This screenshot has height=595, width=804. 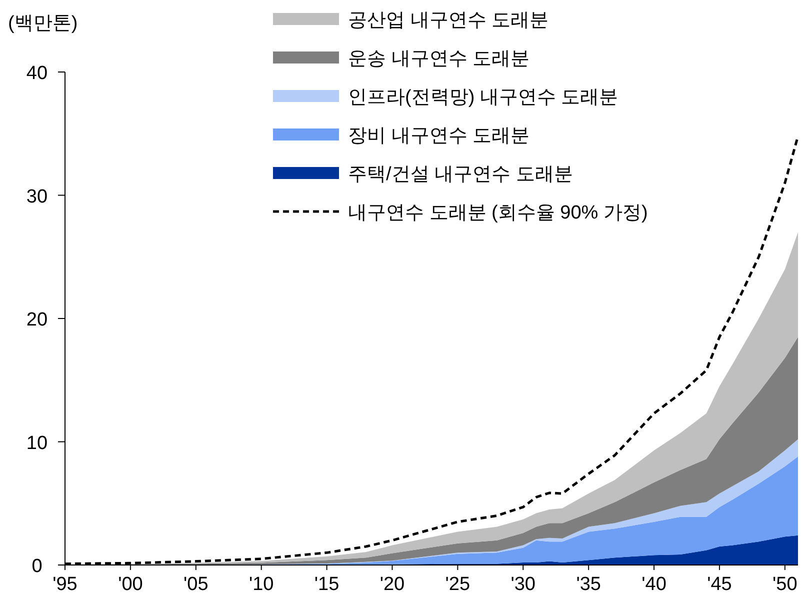 I want to click on x-tick-label: '35, so click(x=588, y=584).